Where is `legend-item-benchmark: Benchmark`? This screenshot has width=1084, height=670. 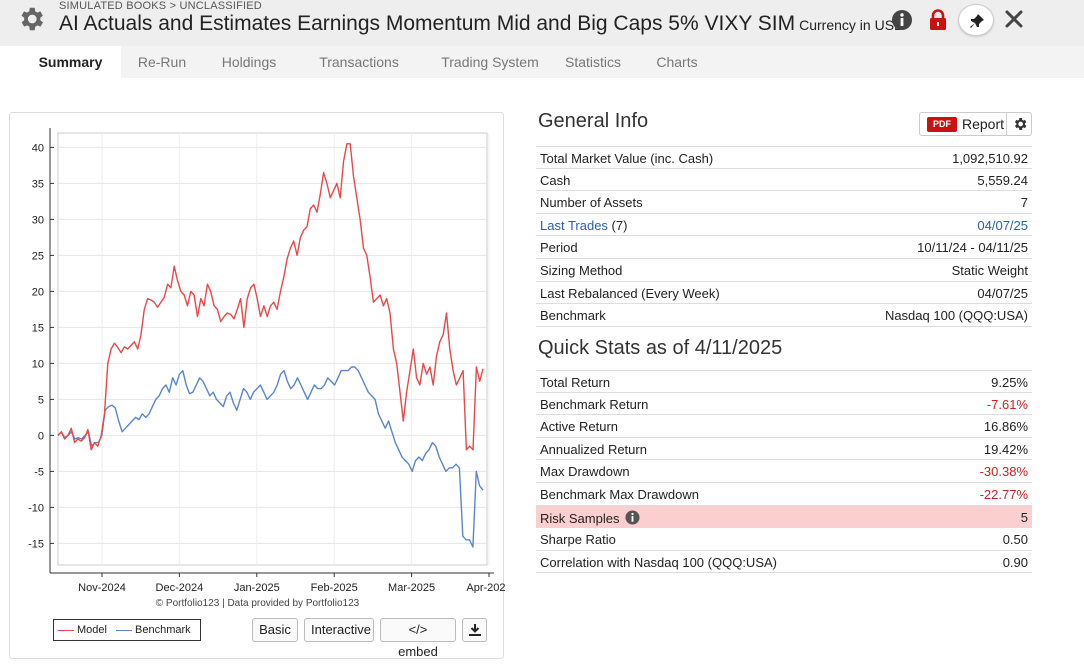 legend-item-benchmark: Benchmark is located at coordinates (153, 630).